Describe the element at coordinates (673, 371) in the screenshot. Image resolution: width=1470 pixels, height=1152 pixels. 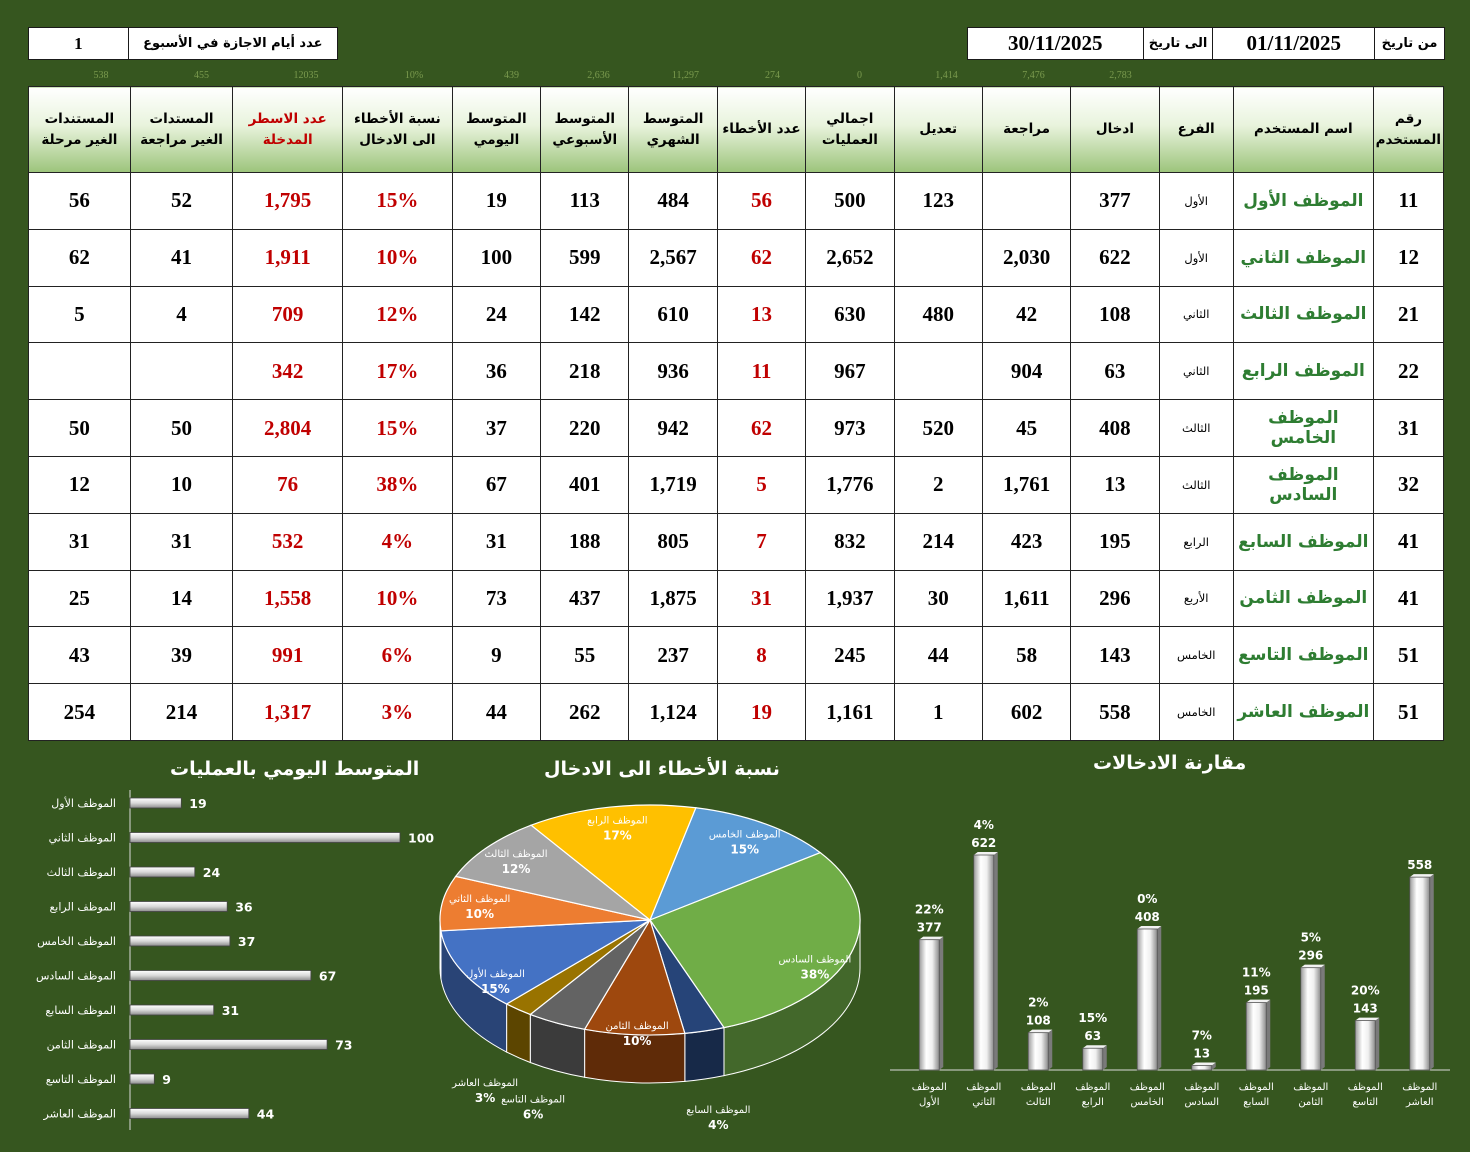
I see `table-cell: 936` at that location.